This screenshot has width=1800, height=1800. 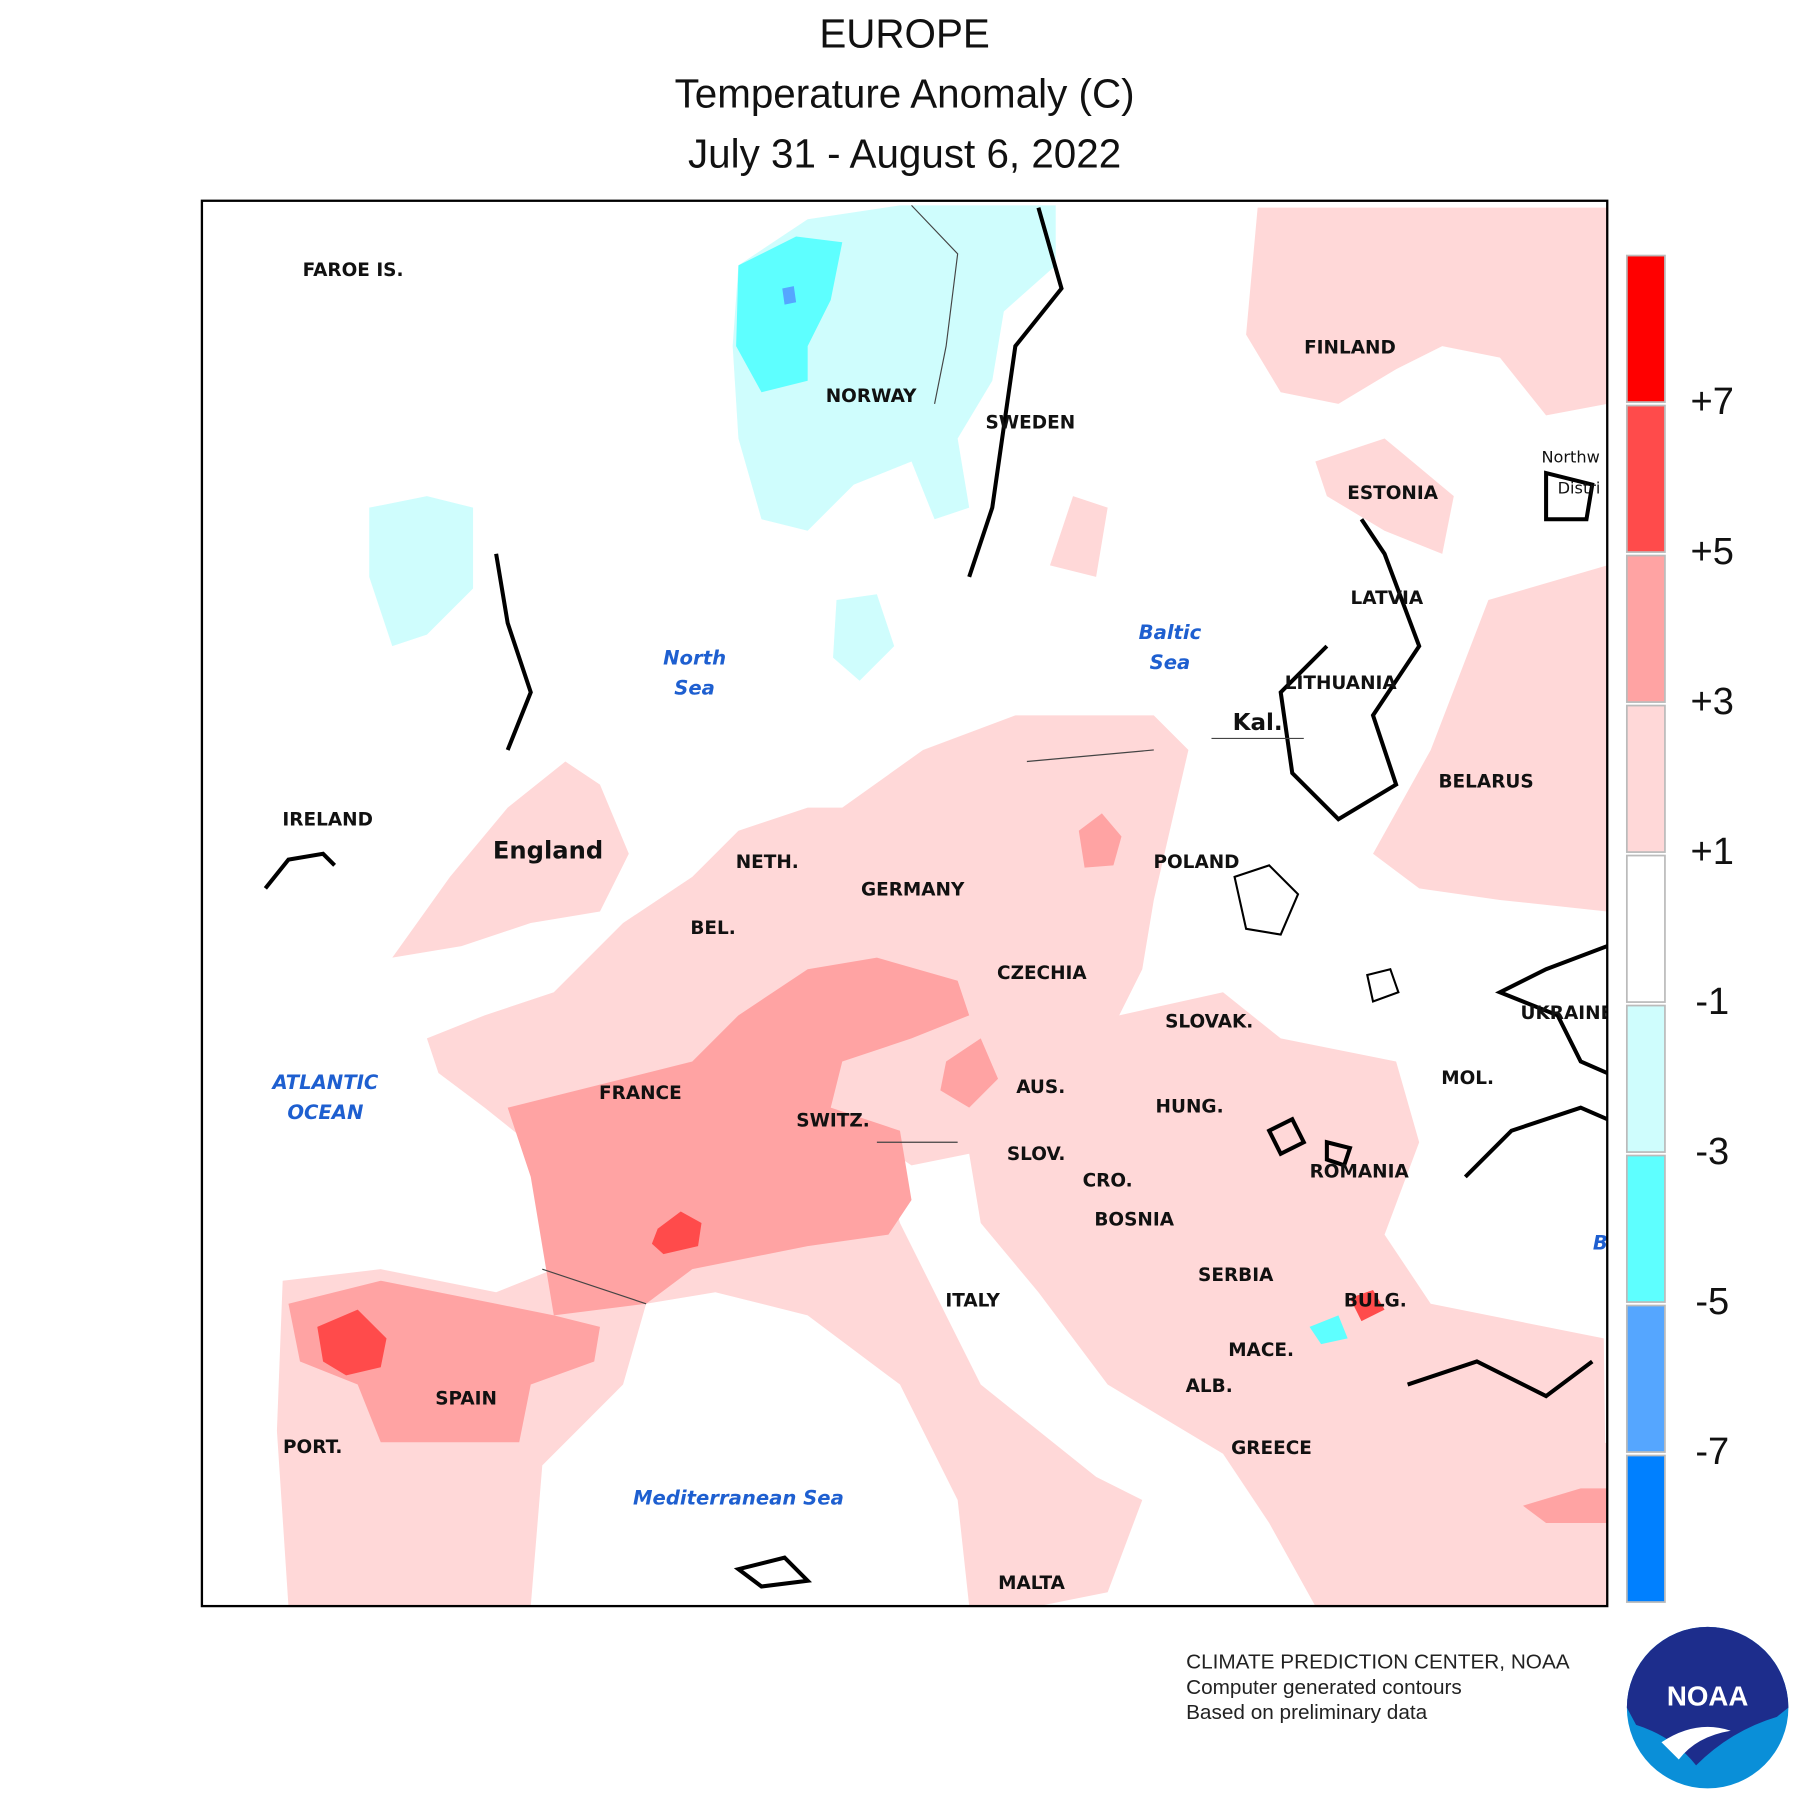 What do you see at coordinates (1570, 457) in the screenshot?
I see `region-label: Northw` at bounding box center [1570, 457].